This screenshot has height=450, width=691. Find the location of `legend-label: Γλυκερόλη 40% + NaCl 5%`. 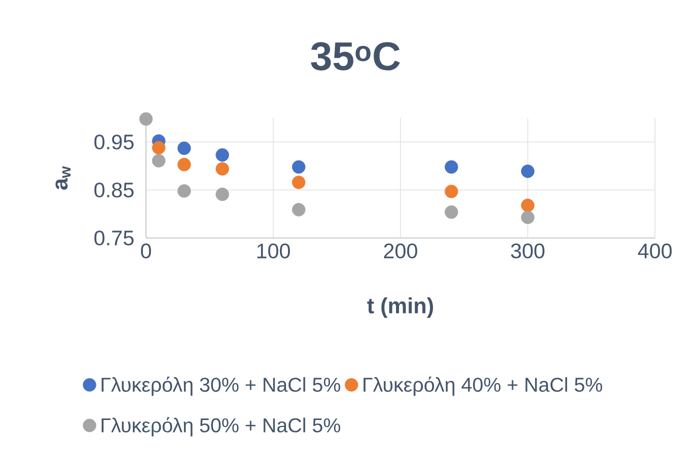

legend-label: Γλυκερόλη 40% + NaCl 5% is located at coordinates (483, 386).